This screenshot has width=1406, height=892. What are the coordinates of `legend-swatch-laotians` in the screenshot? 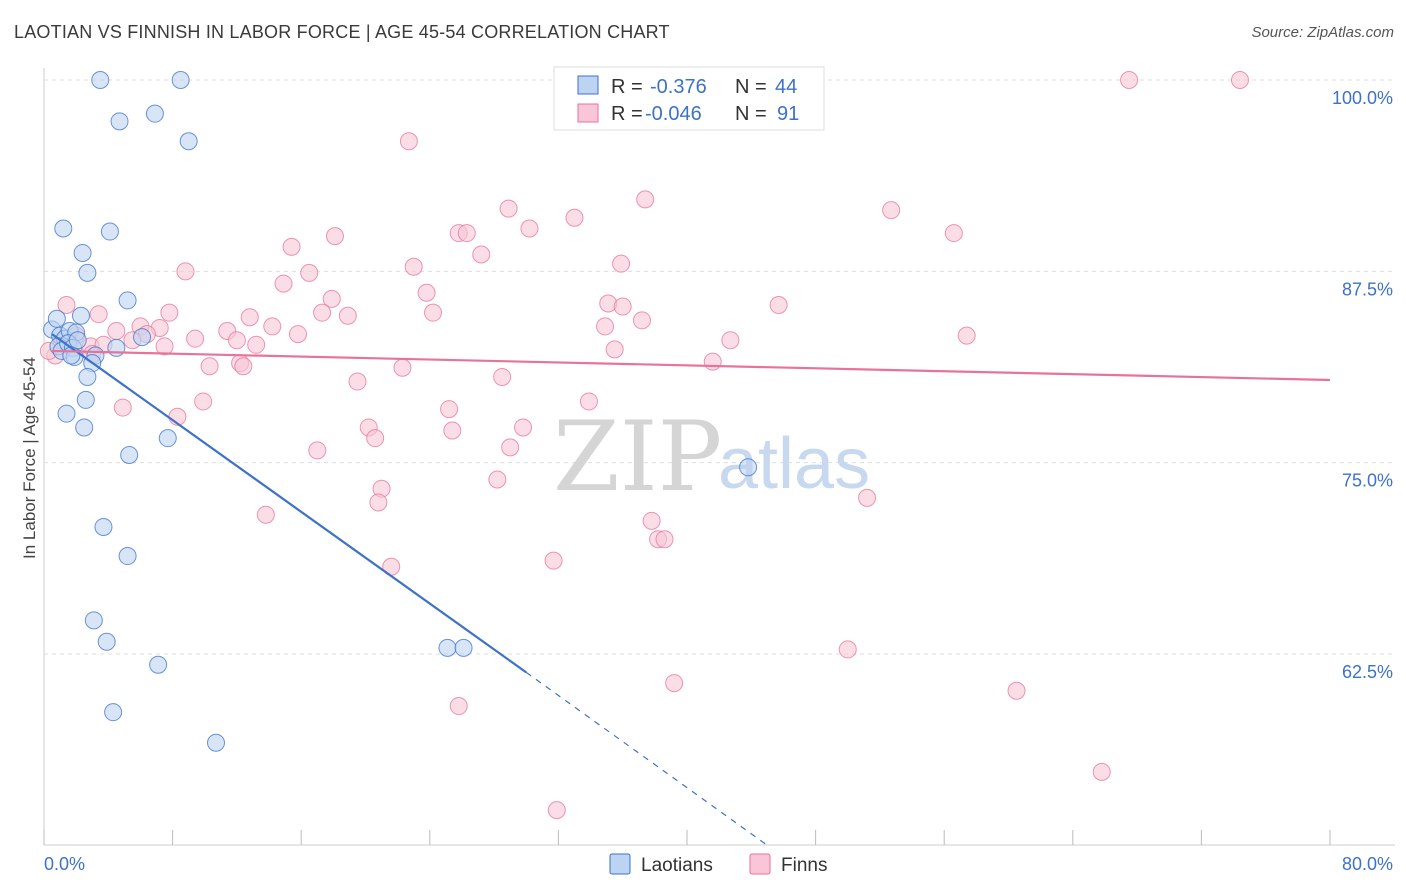 It's located at (588, 85).